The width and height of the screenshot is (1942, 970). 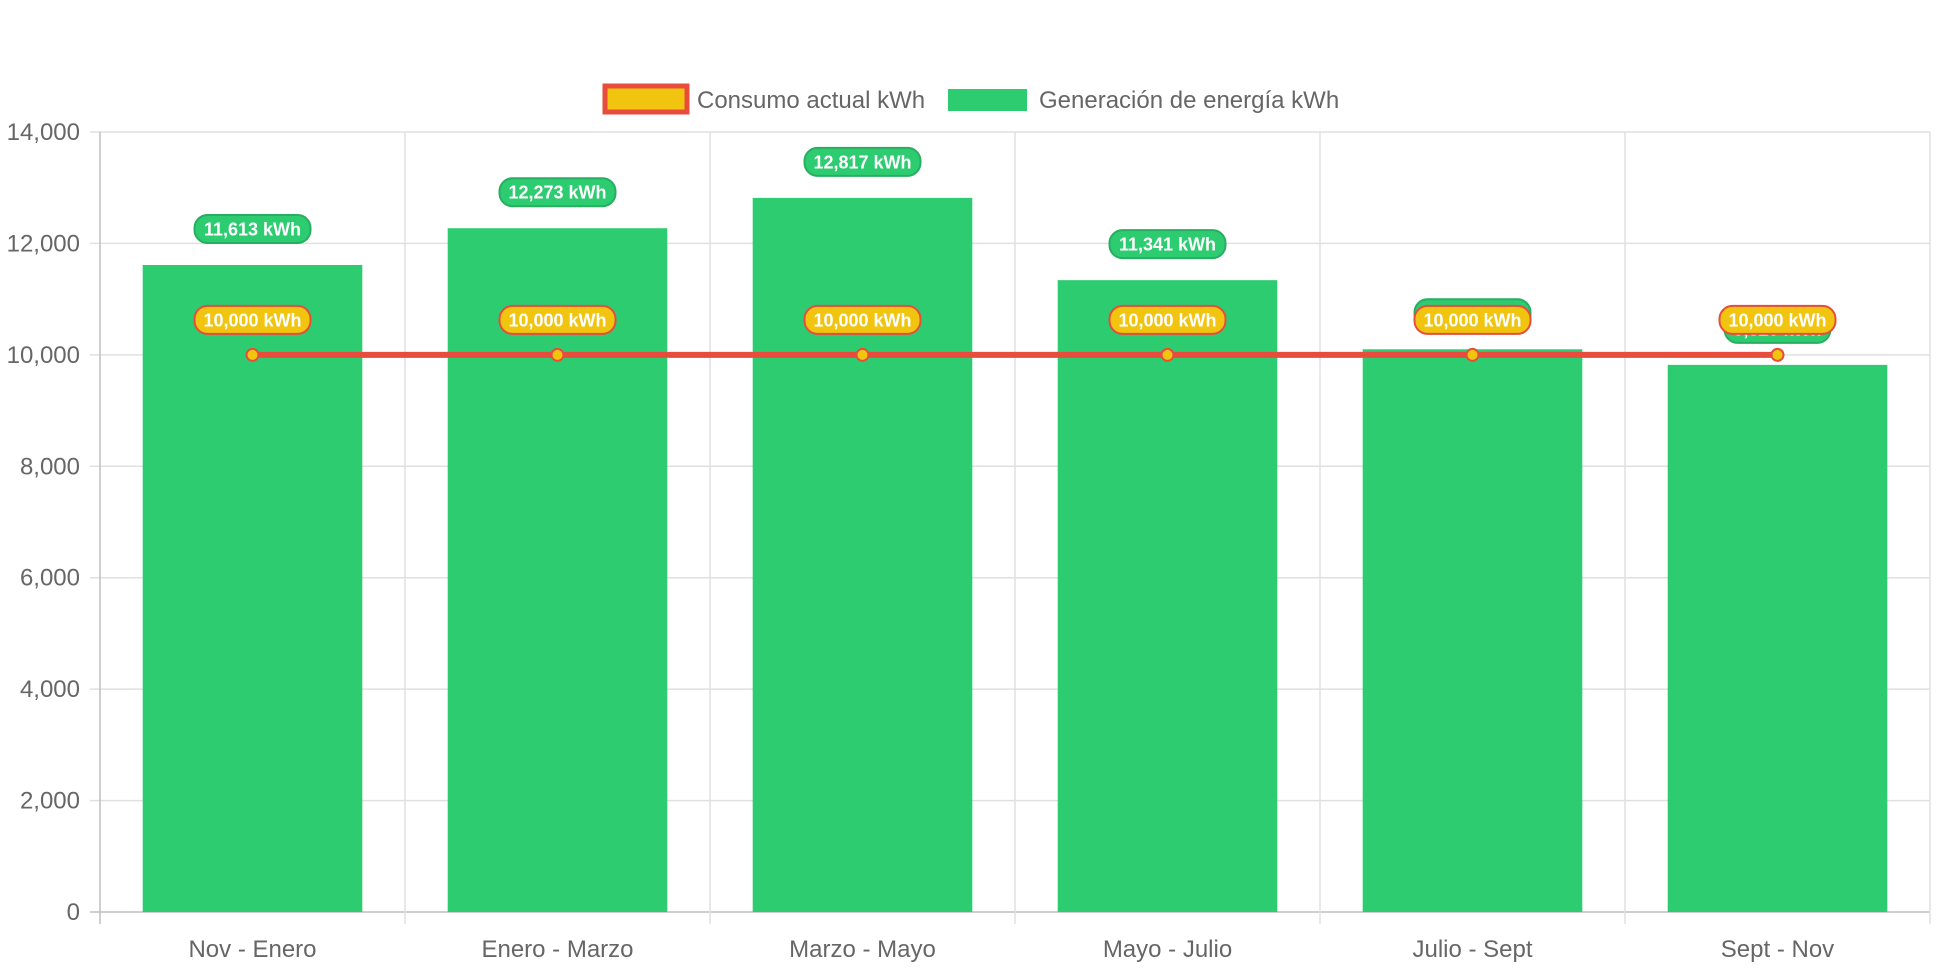 What do you see at coordinates (1167, 949) in the screenshot?
I see `x-tick-label: Mayo - Julio` at bounding box center [1167, 949].